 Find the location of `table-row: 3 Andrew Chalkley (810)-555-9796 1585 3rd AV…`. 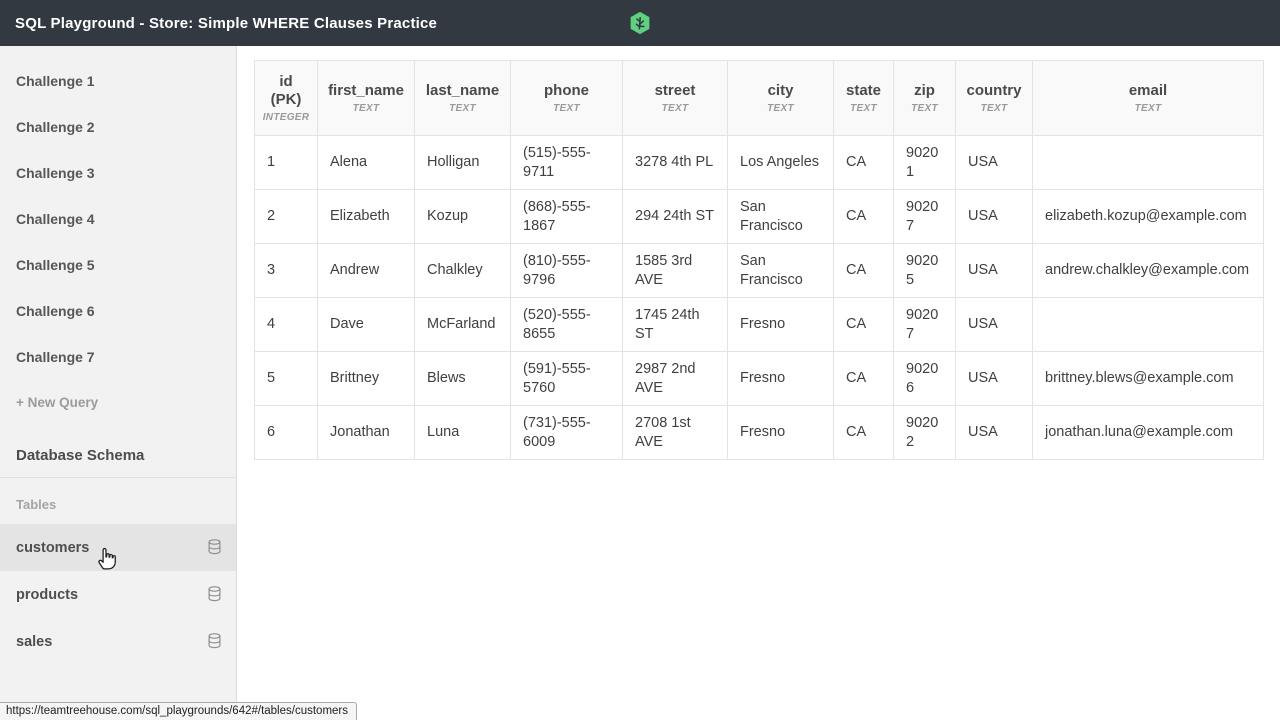

table-row: 3 Andrew Chalkley (810)-555-9796 1585 3rd AV… is located at coordinates (759, 270).